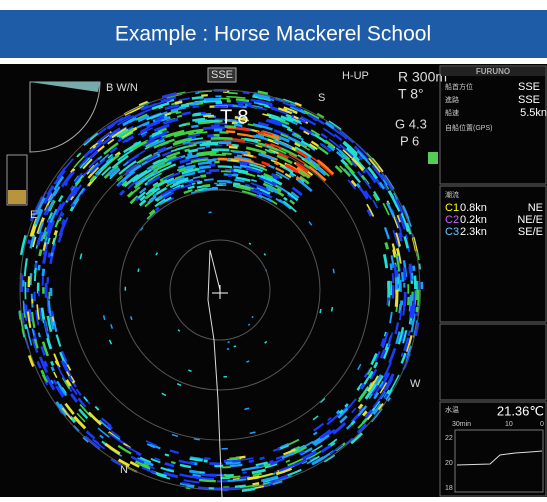 The width and height of the screenshot is (547, 502). I want to click on row-label: 進路, so click(452, 99).